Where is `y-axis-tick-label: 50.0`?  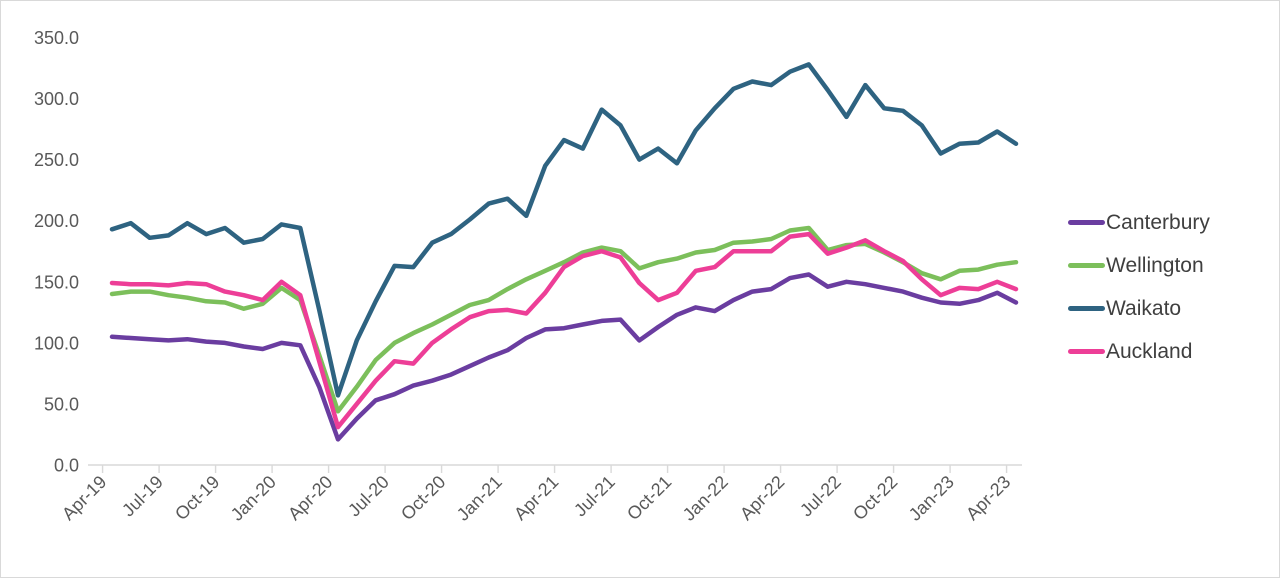 y-axis-tick-label: 50.0 is located at coordinates (61, 404).